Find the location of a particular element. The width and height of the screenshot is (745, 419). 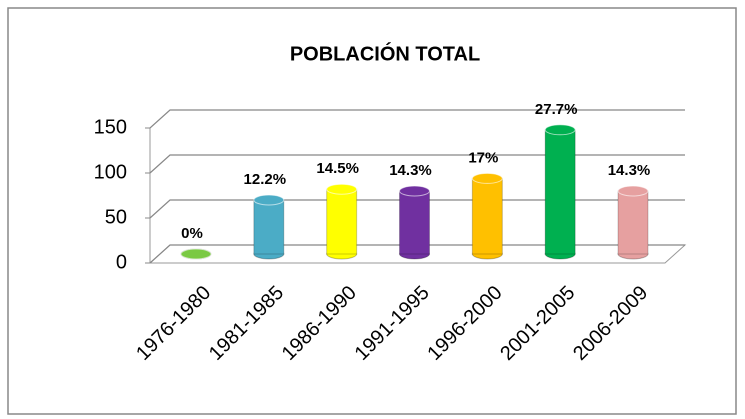

y-tick-label: 150 is located at coordinates (110, 127).